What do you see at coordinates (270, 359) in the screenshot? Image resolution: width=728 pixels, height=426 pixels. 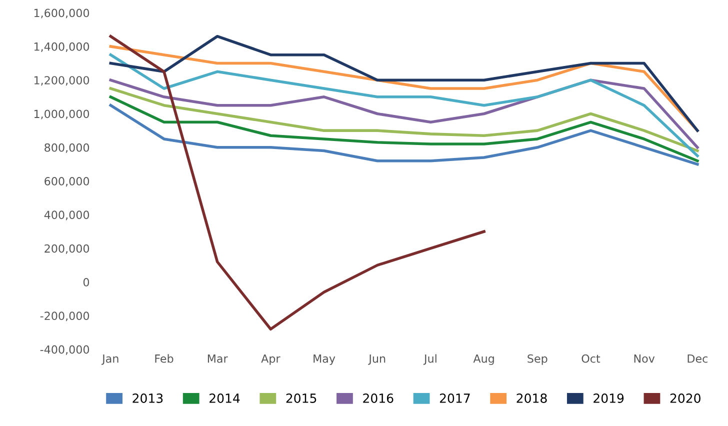 I see `x-tick-label: Apr` at bounding box center [270, 359].